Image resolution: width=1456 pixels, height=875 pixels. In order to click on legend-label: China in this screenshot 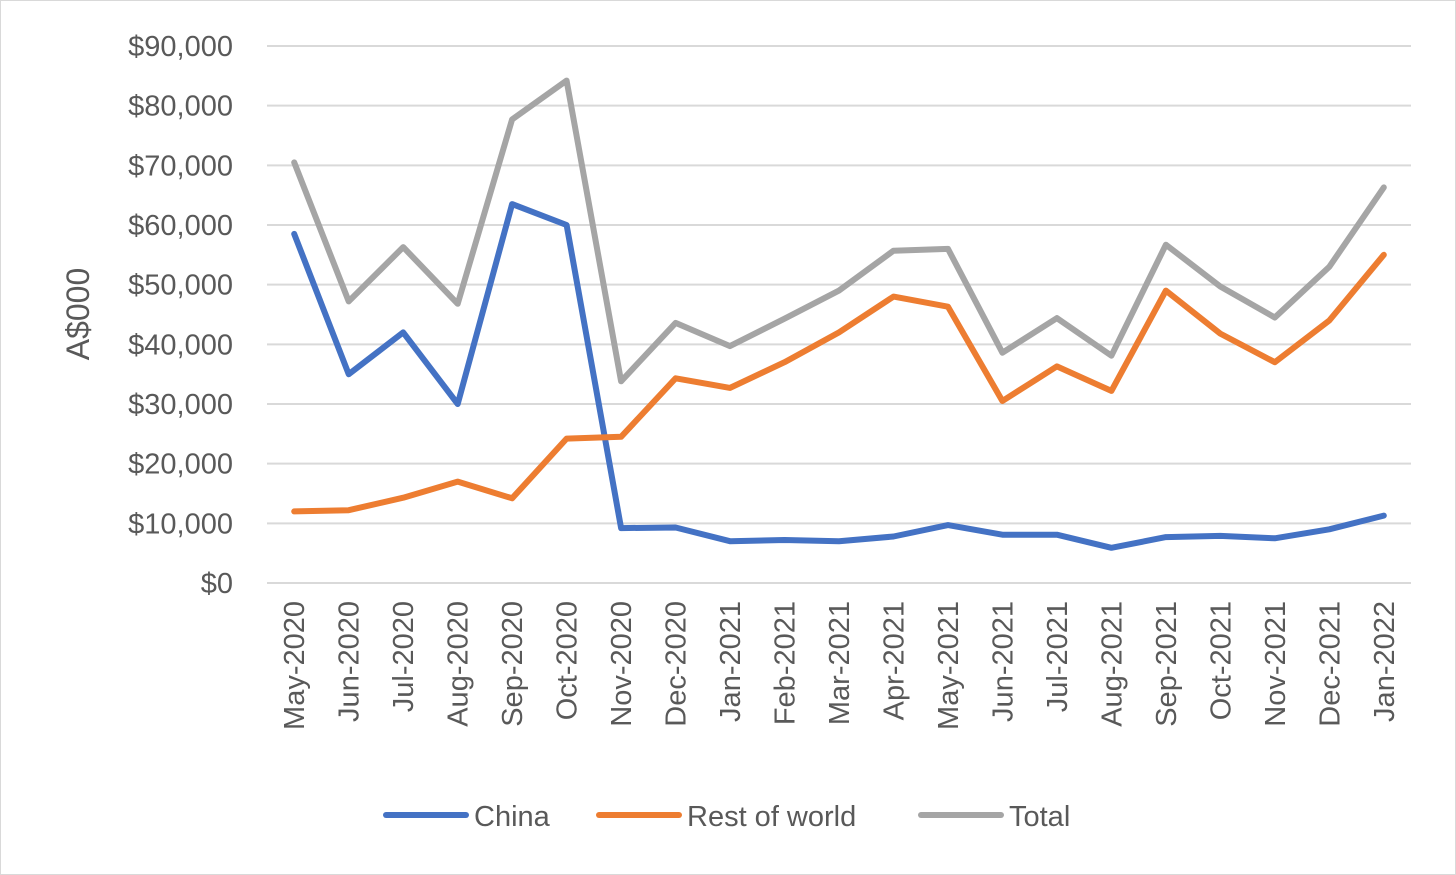, I will do `click(512, 817)`.